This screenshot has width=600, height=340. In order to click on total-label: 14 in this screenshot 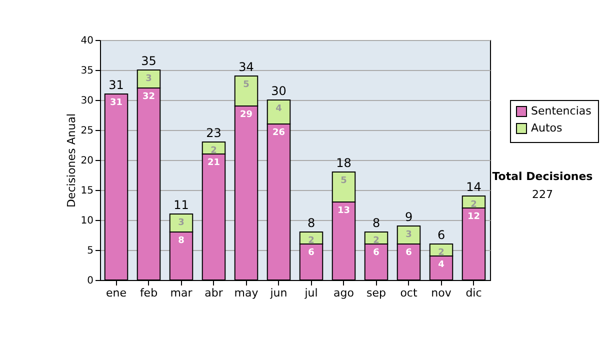, I will do `click(474, 187)`.